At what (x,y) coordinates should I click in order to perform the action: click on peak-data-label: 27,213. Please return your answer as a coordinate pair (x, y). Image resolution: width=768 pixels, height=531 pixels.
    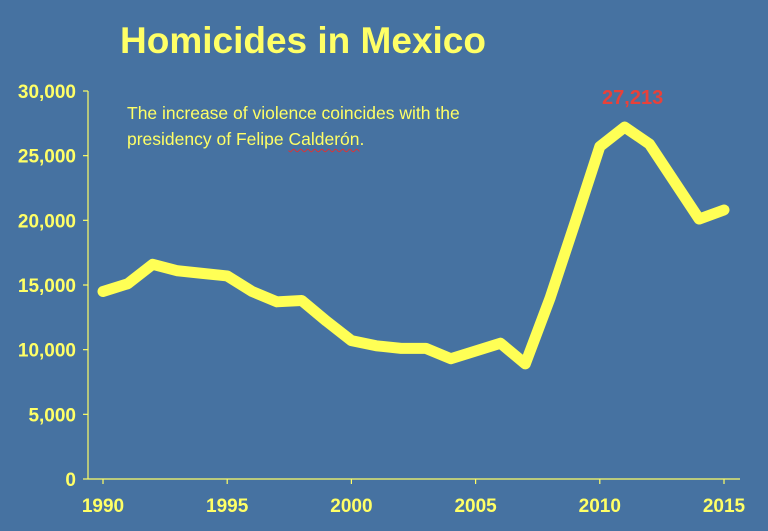
    Looking at the image, I should click on (632, 98).